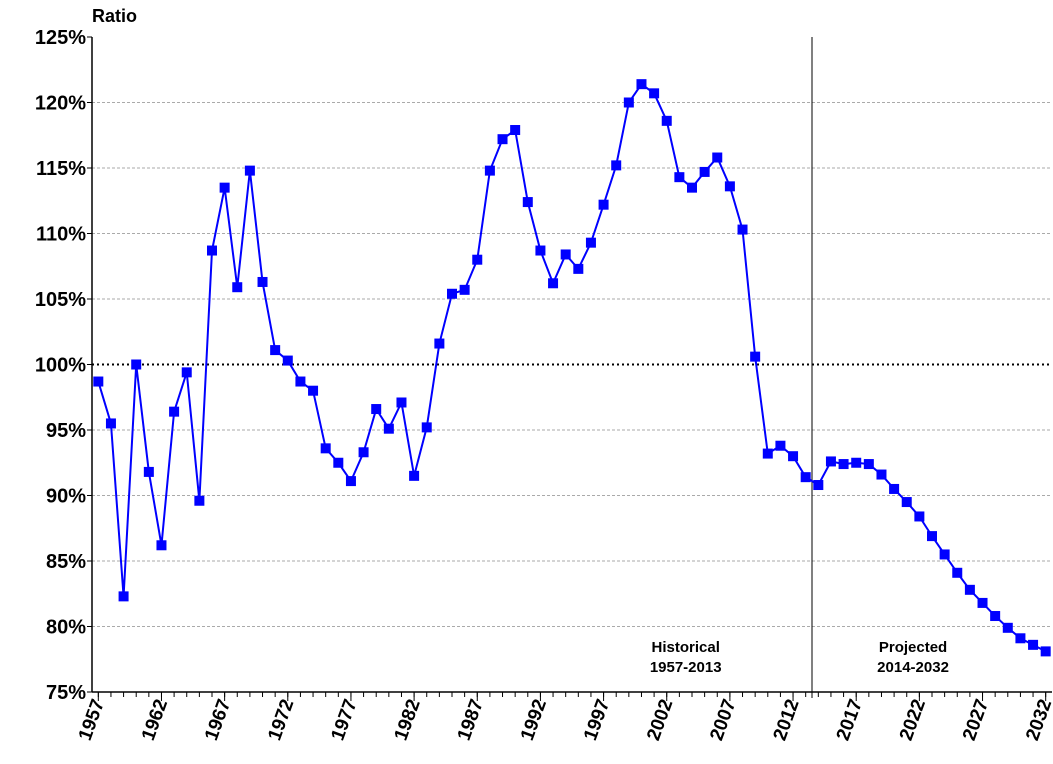 Image resolution: width=1053 pixels, height=764 pixels. What do you see at coordinates (723, 720) in the screenshot?
I see `x-tick-label: 2007` at bounding box center [723, 720].